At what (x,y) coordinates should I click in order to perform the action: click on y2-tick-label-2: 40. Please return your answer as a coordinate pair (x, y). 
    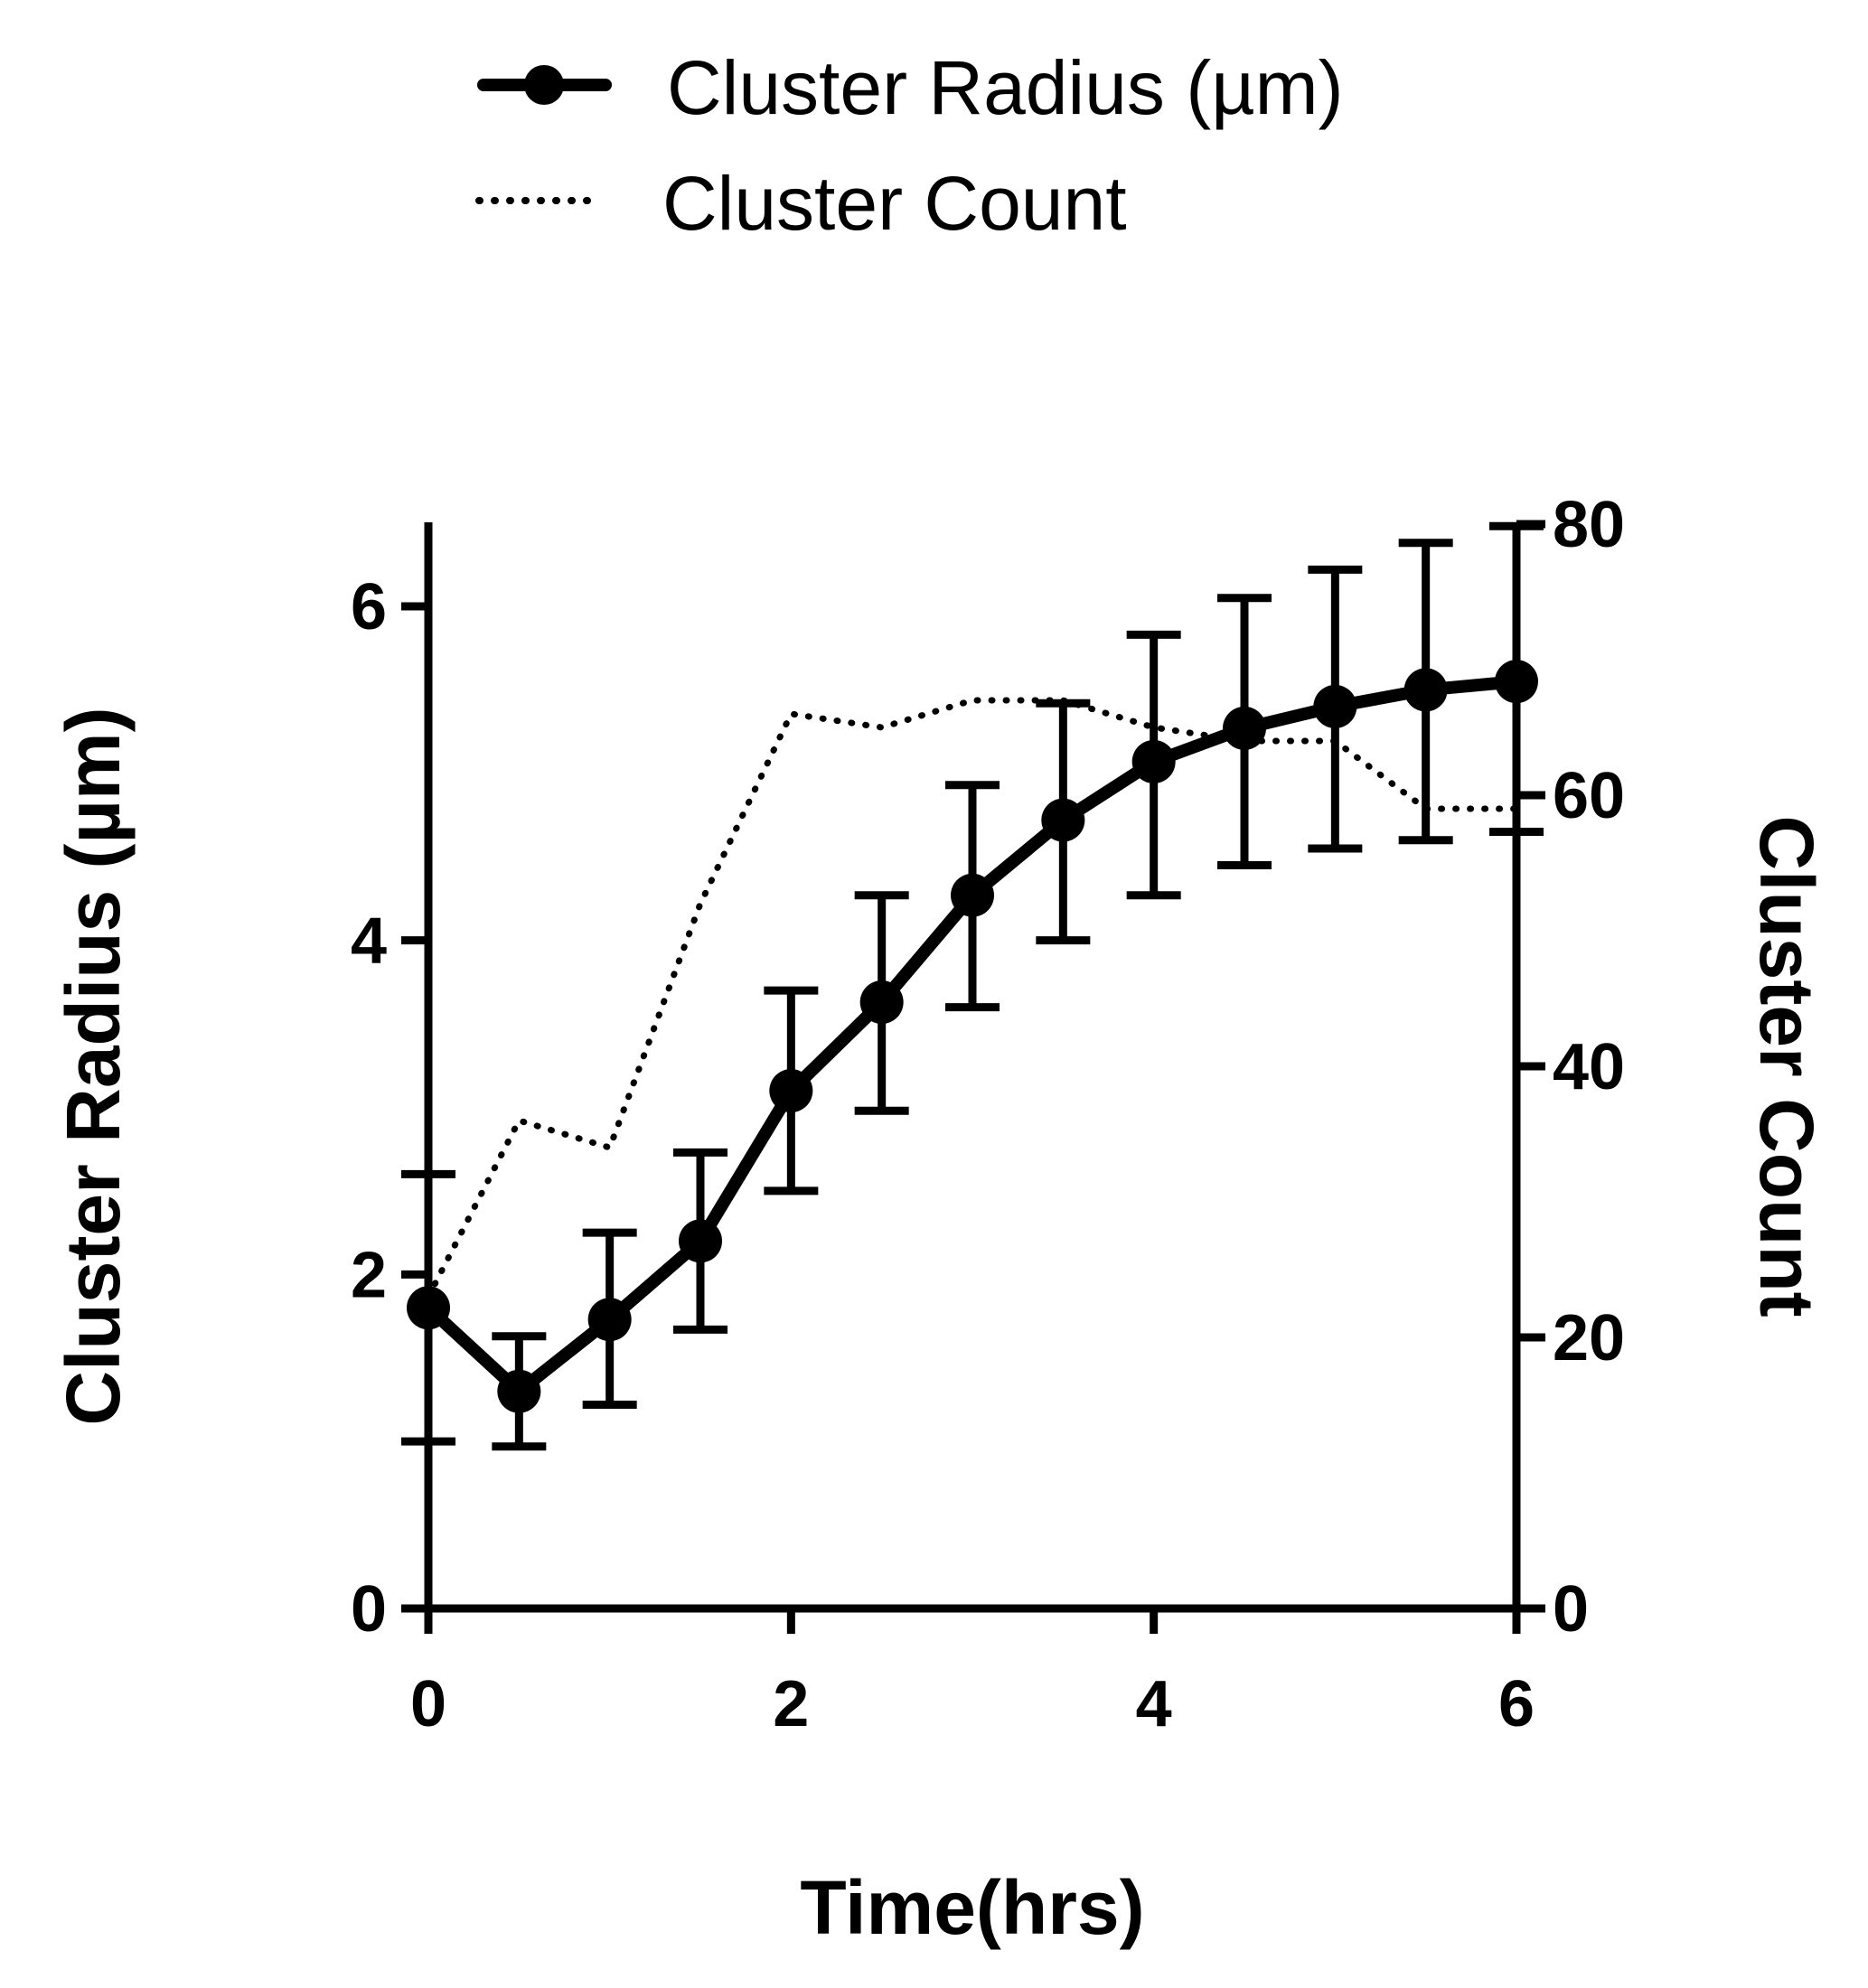
    Looking at the image, I should click on (1589, 1067).